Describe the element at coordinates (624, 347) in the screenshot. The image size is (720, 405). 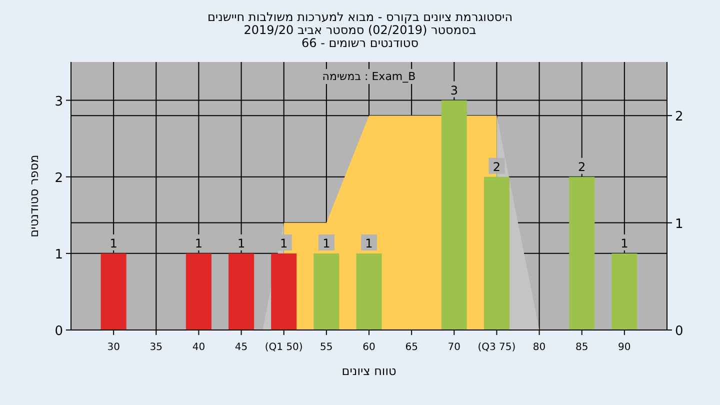
I see `x-tick-label: 90` at that location.